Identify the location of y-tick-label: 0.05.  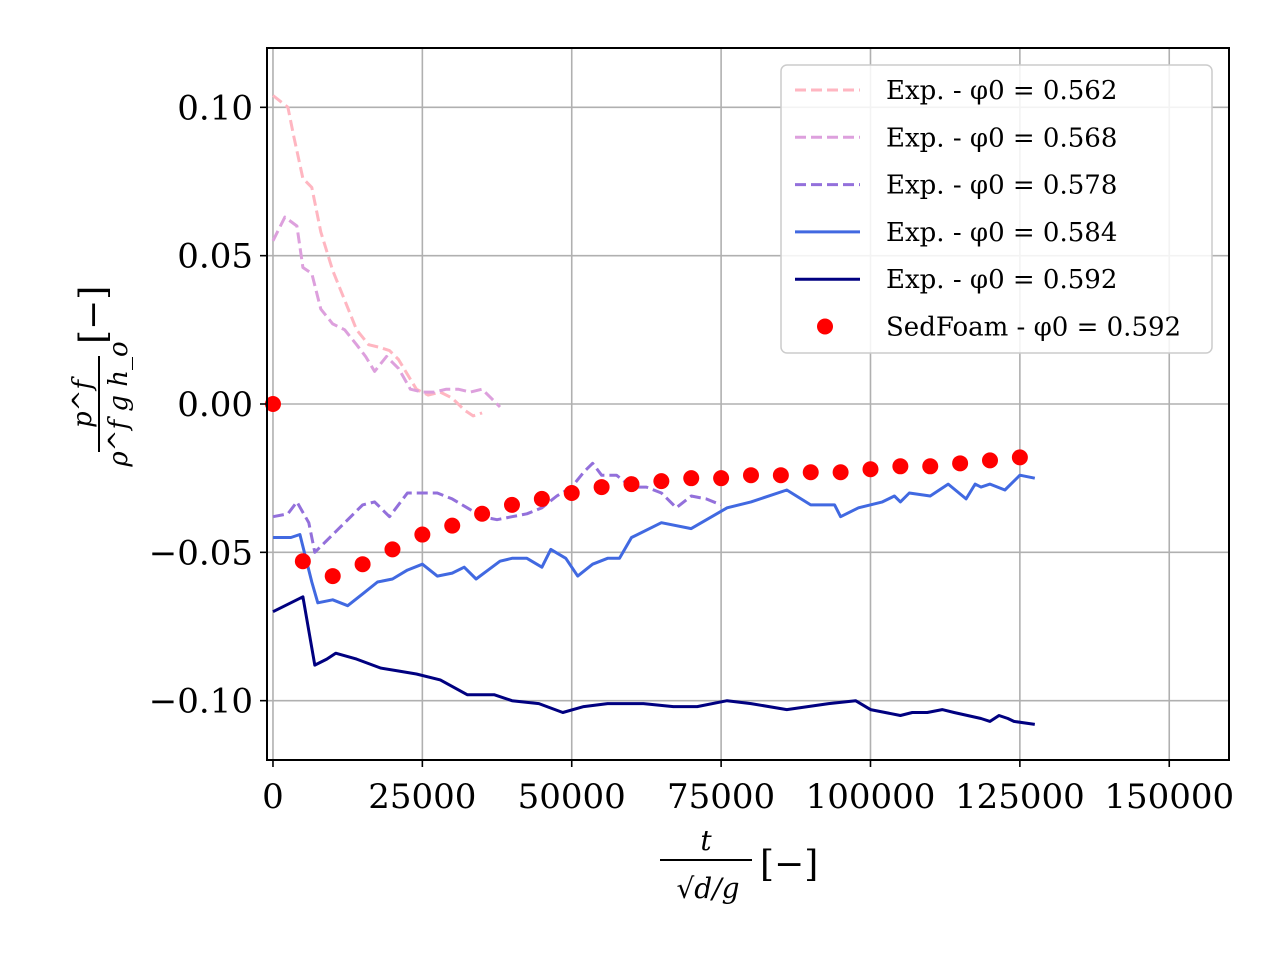
(215, 257).